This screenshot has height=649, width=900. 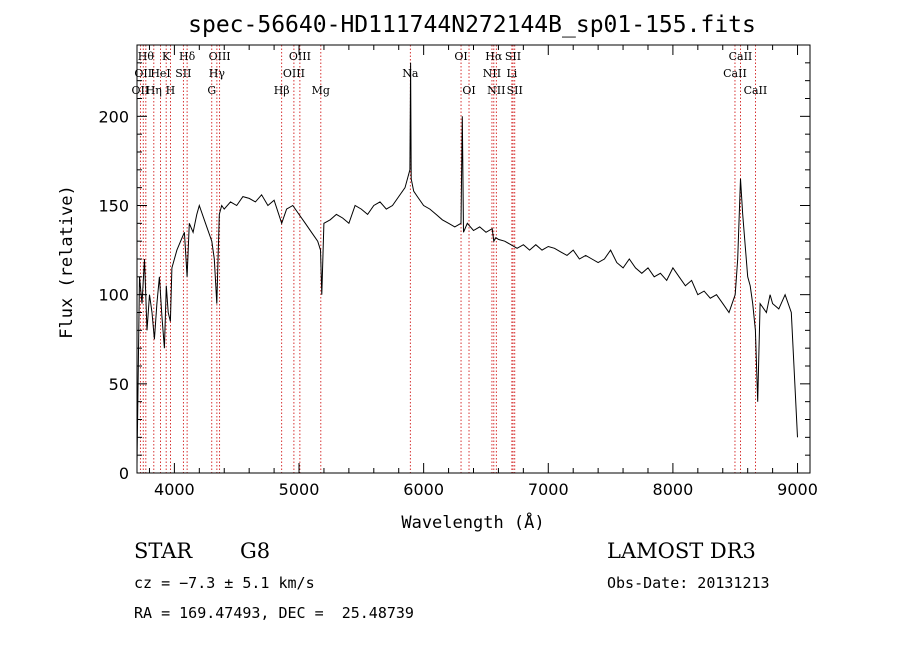 What do you see at coordinates (163, 551) in the screenshot?
I see `object-class: STAR` at bounding box center [163, 551].